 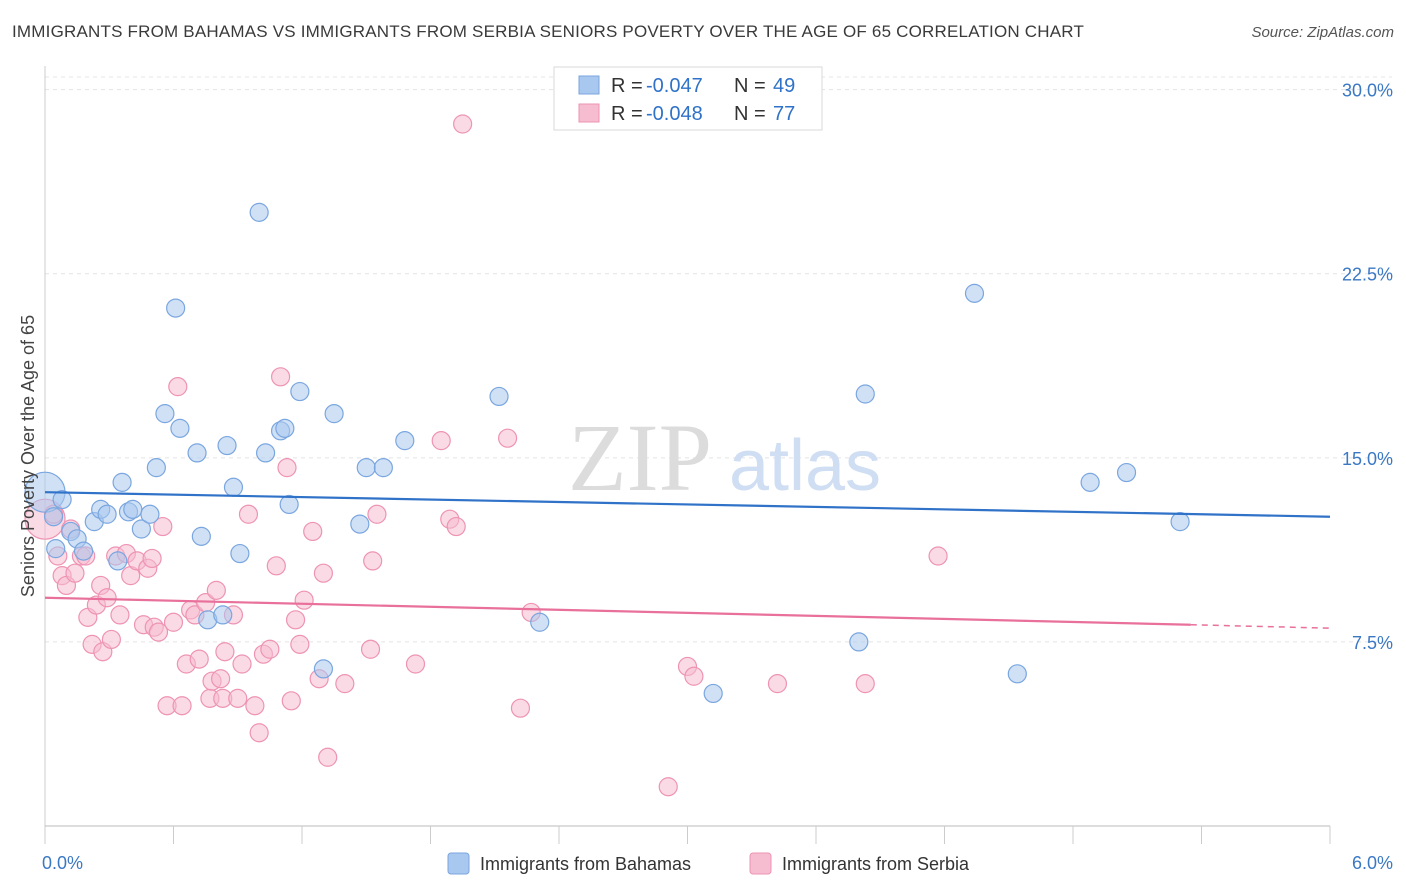 I want to click on y-tick-label-2: 22.5%, so click(x=1367, y=275).